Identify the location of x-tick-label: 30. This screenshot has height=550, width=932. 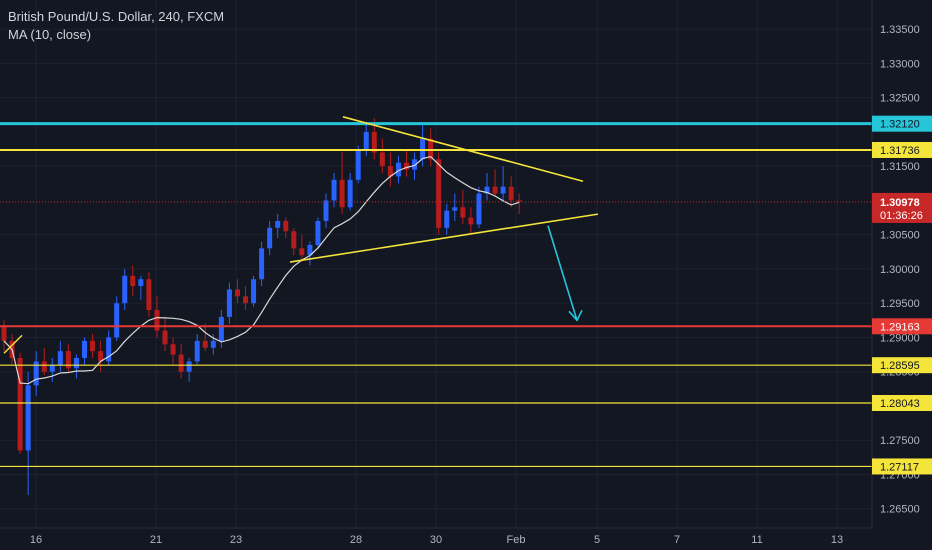
(436, 540).